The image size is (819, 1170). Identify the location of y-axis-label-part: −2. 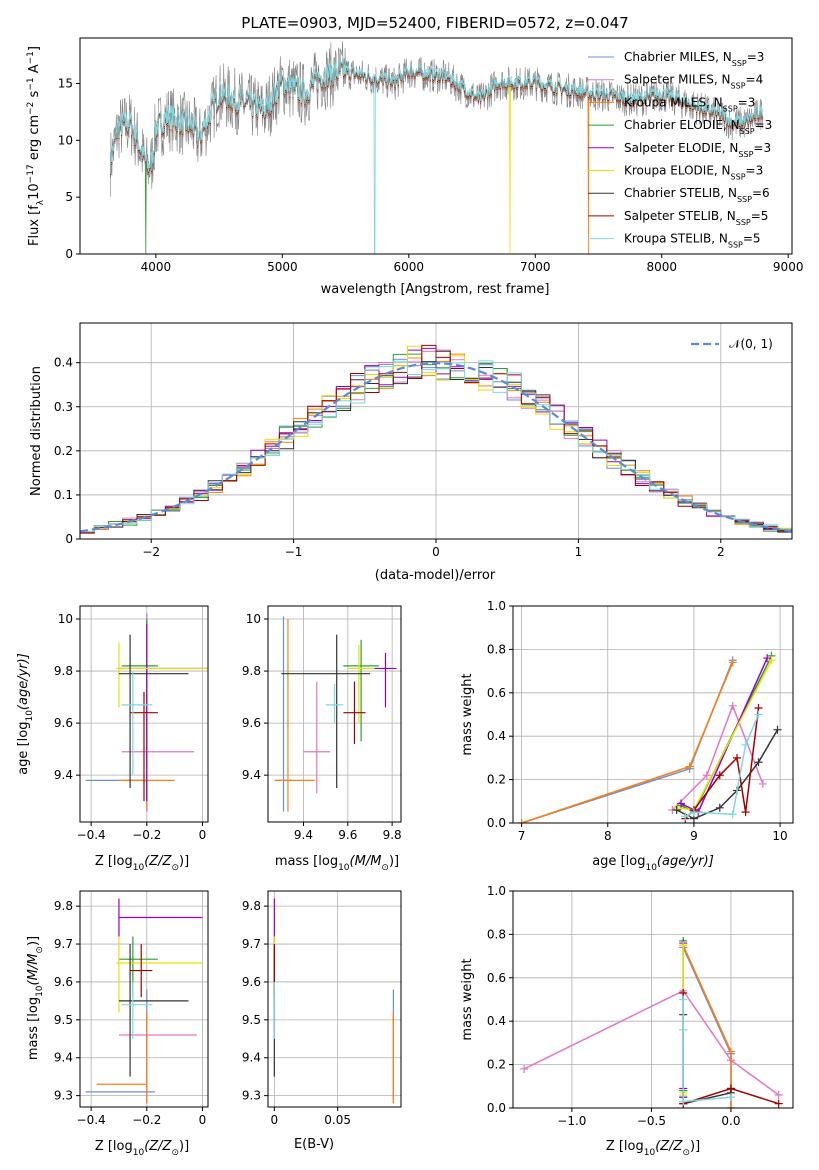
(31, 108).